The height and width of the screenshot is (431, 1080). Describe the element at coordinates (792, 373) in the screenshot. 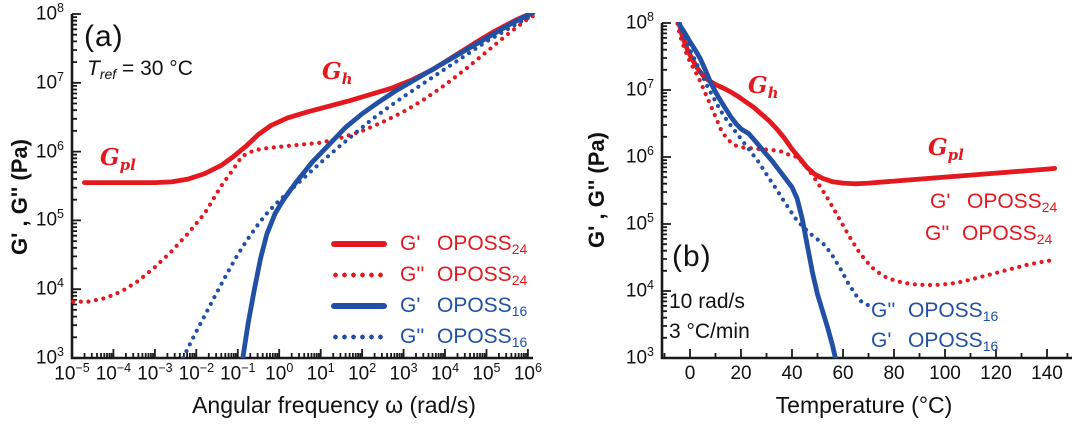

I see `x-tick-label-b: 40` at that location.